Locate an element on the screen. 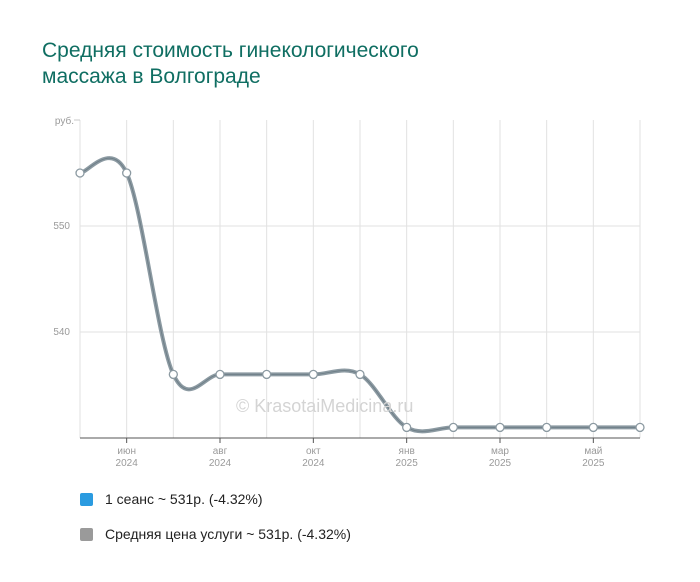  chart-title-line-1: Средняя стоимость гинекологического is located at coordinates (230, 50).